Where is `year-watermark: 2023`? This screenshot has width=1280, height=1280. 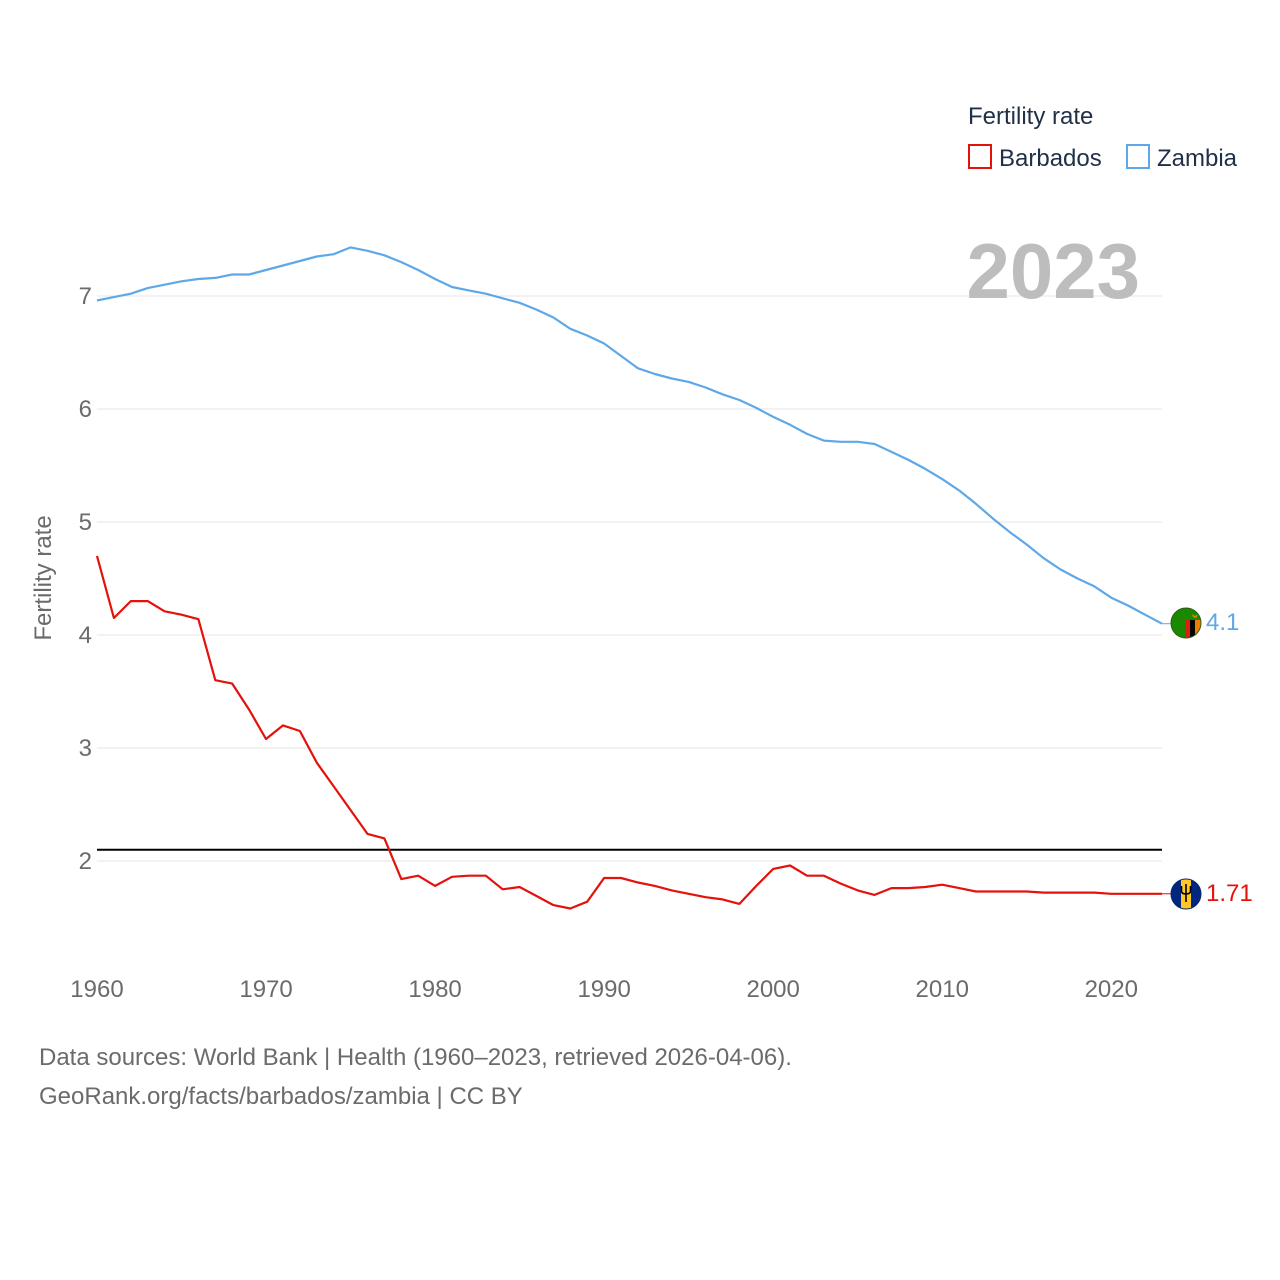
year-watermark: 2023 is located at coordinates (1053, 271).